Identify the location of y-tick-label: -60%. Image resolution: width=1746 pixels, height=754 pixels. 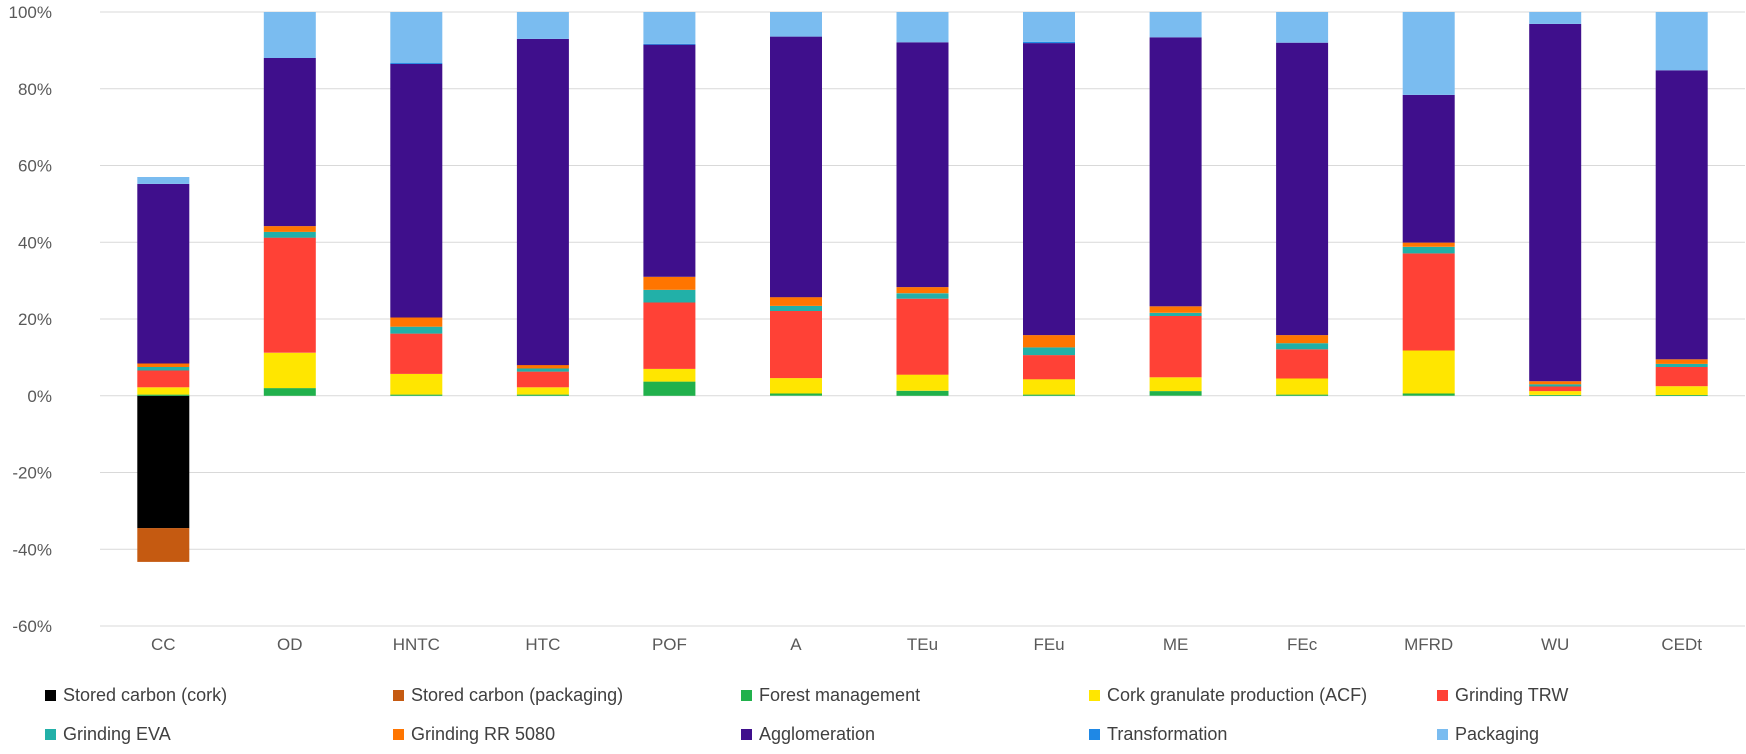
(32, 626).